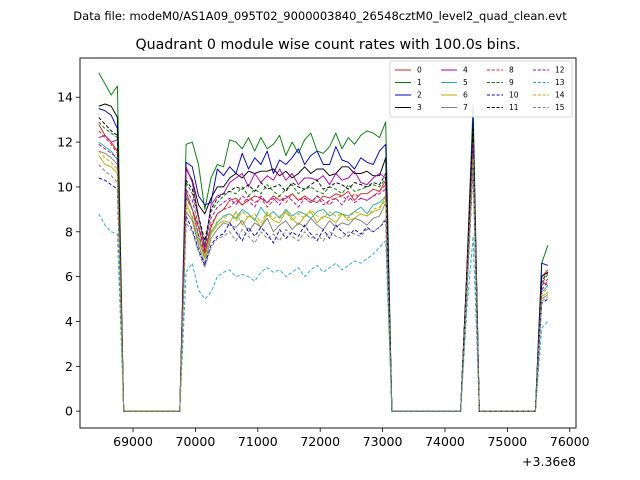 The height and width of the screenshot is (480, 640). Describe the element at coordinates (69, 276) in the screenshot. I see `y-tick-label-6: 6` at that location.